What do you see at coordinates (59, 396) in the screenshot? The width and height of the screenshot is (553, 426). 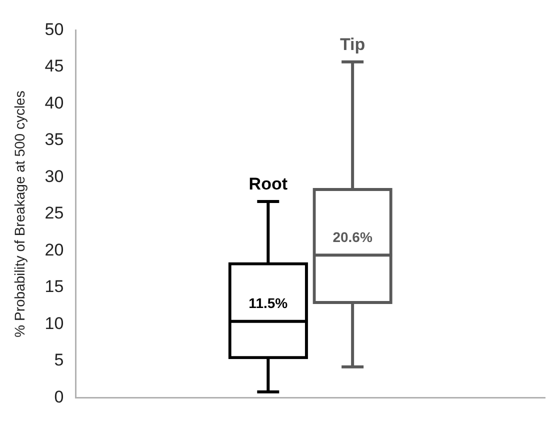 I see `y-tick-label: 0` at bounding box center [59, 396].